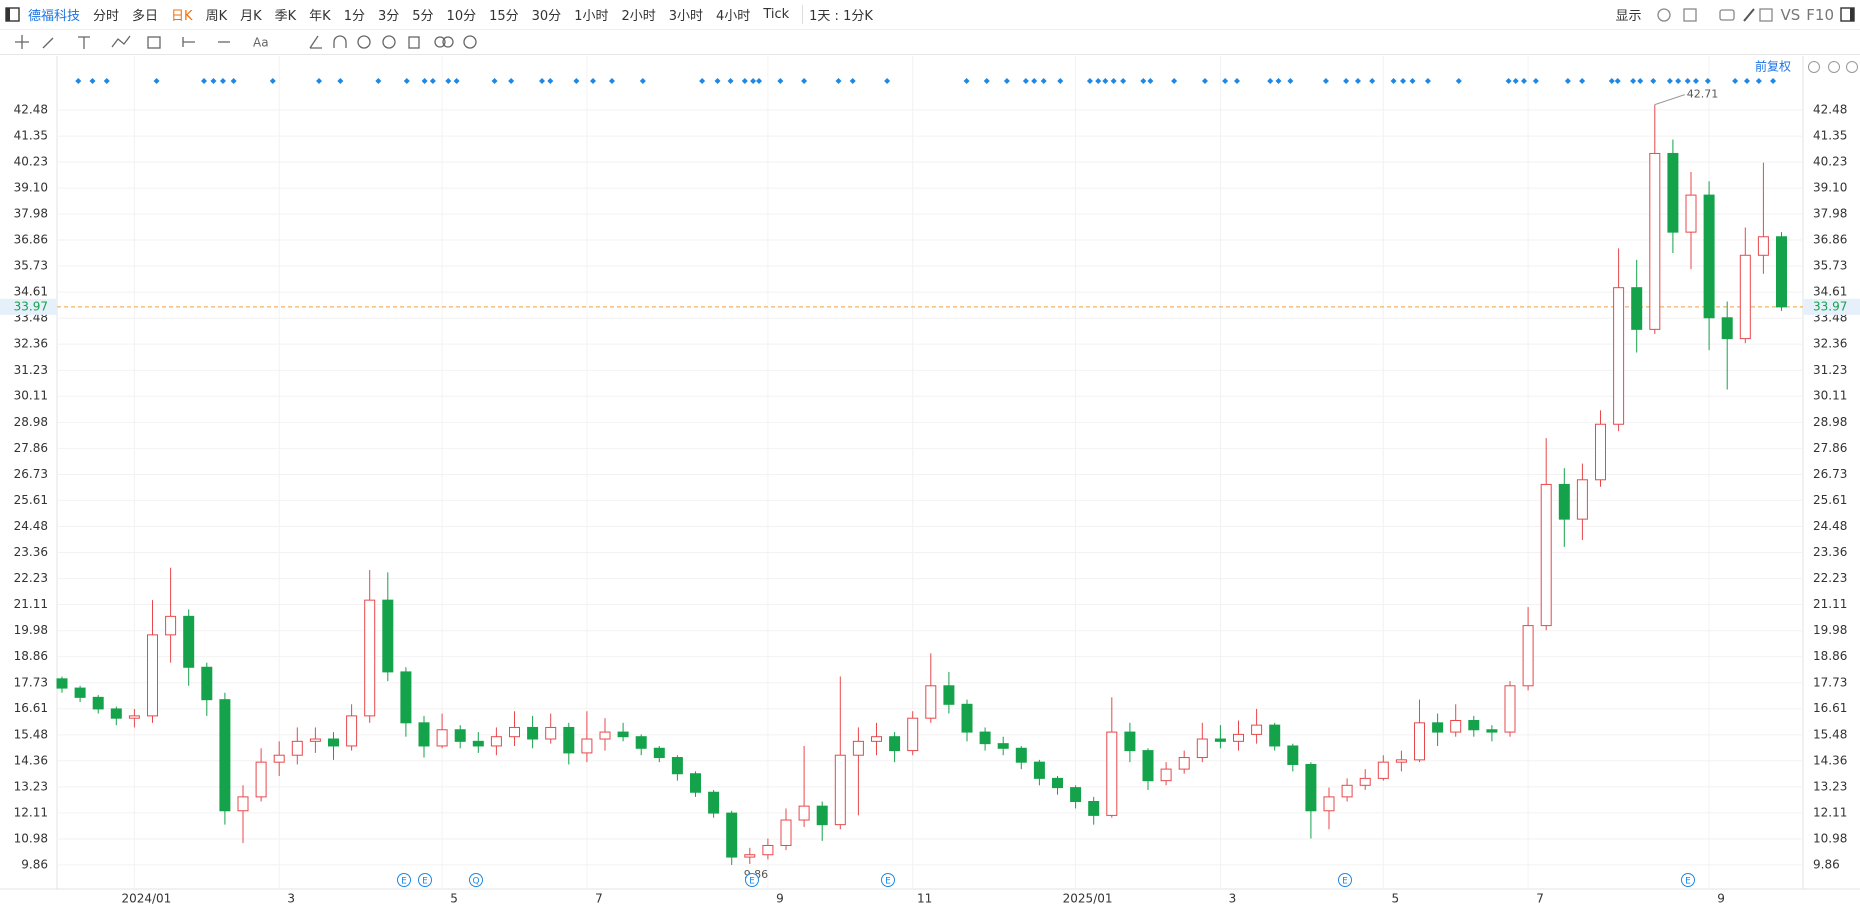  I want to click on period: 5分, so click(423, 16).